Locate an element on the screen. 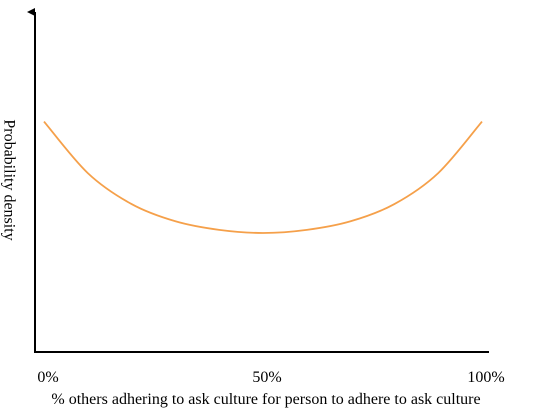 Image resolution: width=537 pixels, height=413 pixels. x-tick-label: 50% is located at coordinates (266, 377).